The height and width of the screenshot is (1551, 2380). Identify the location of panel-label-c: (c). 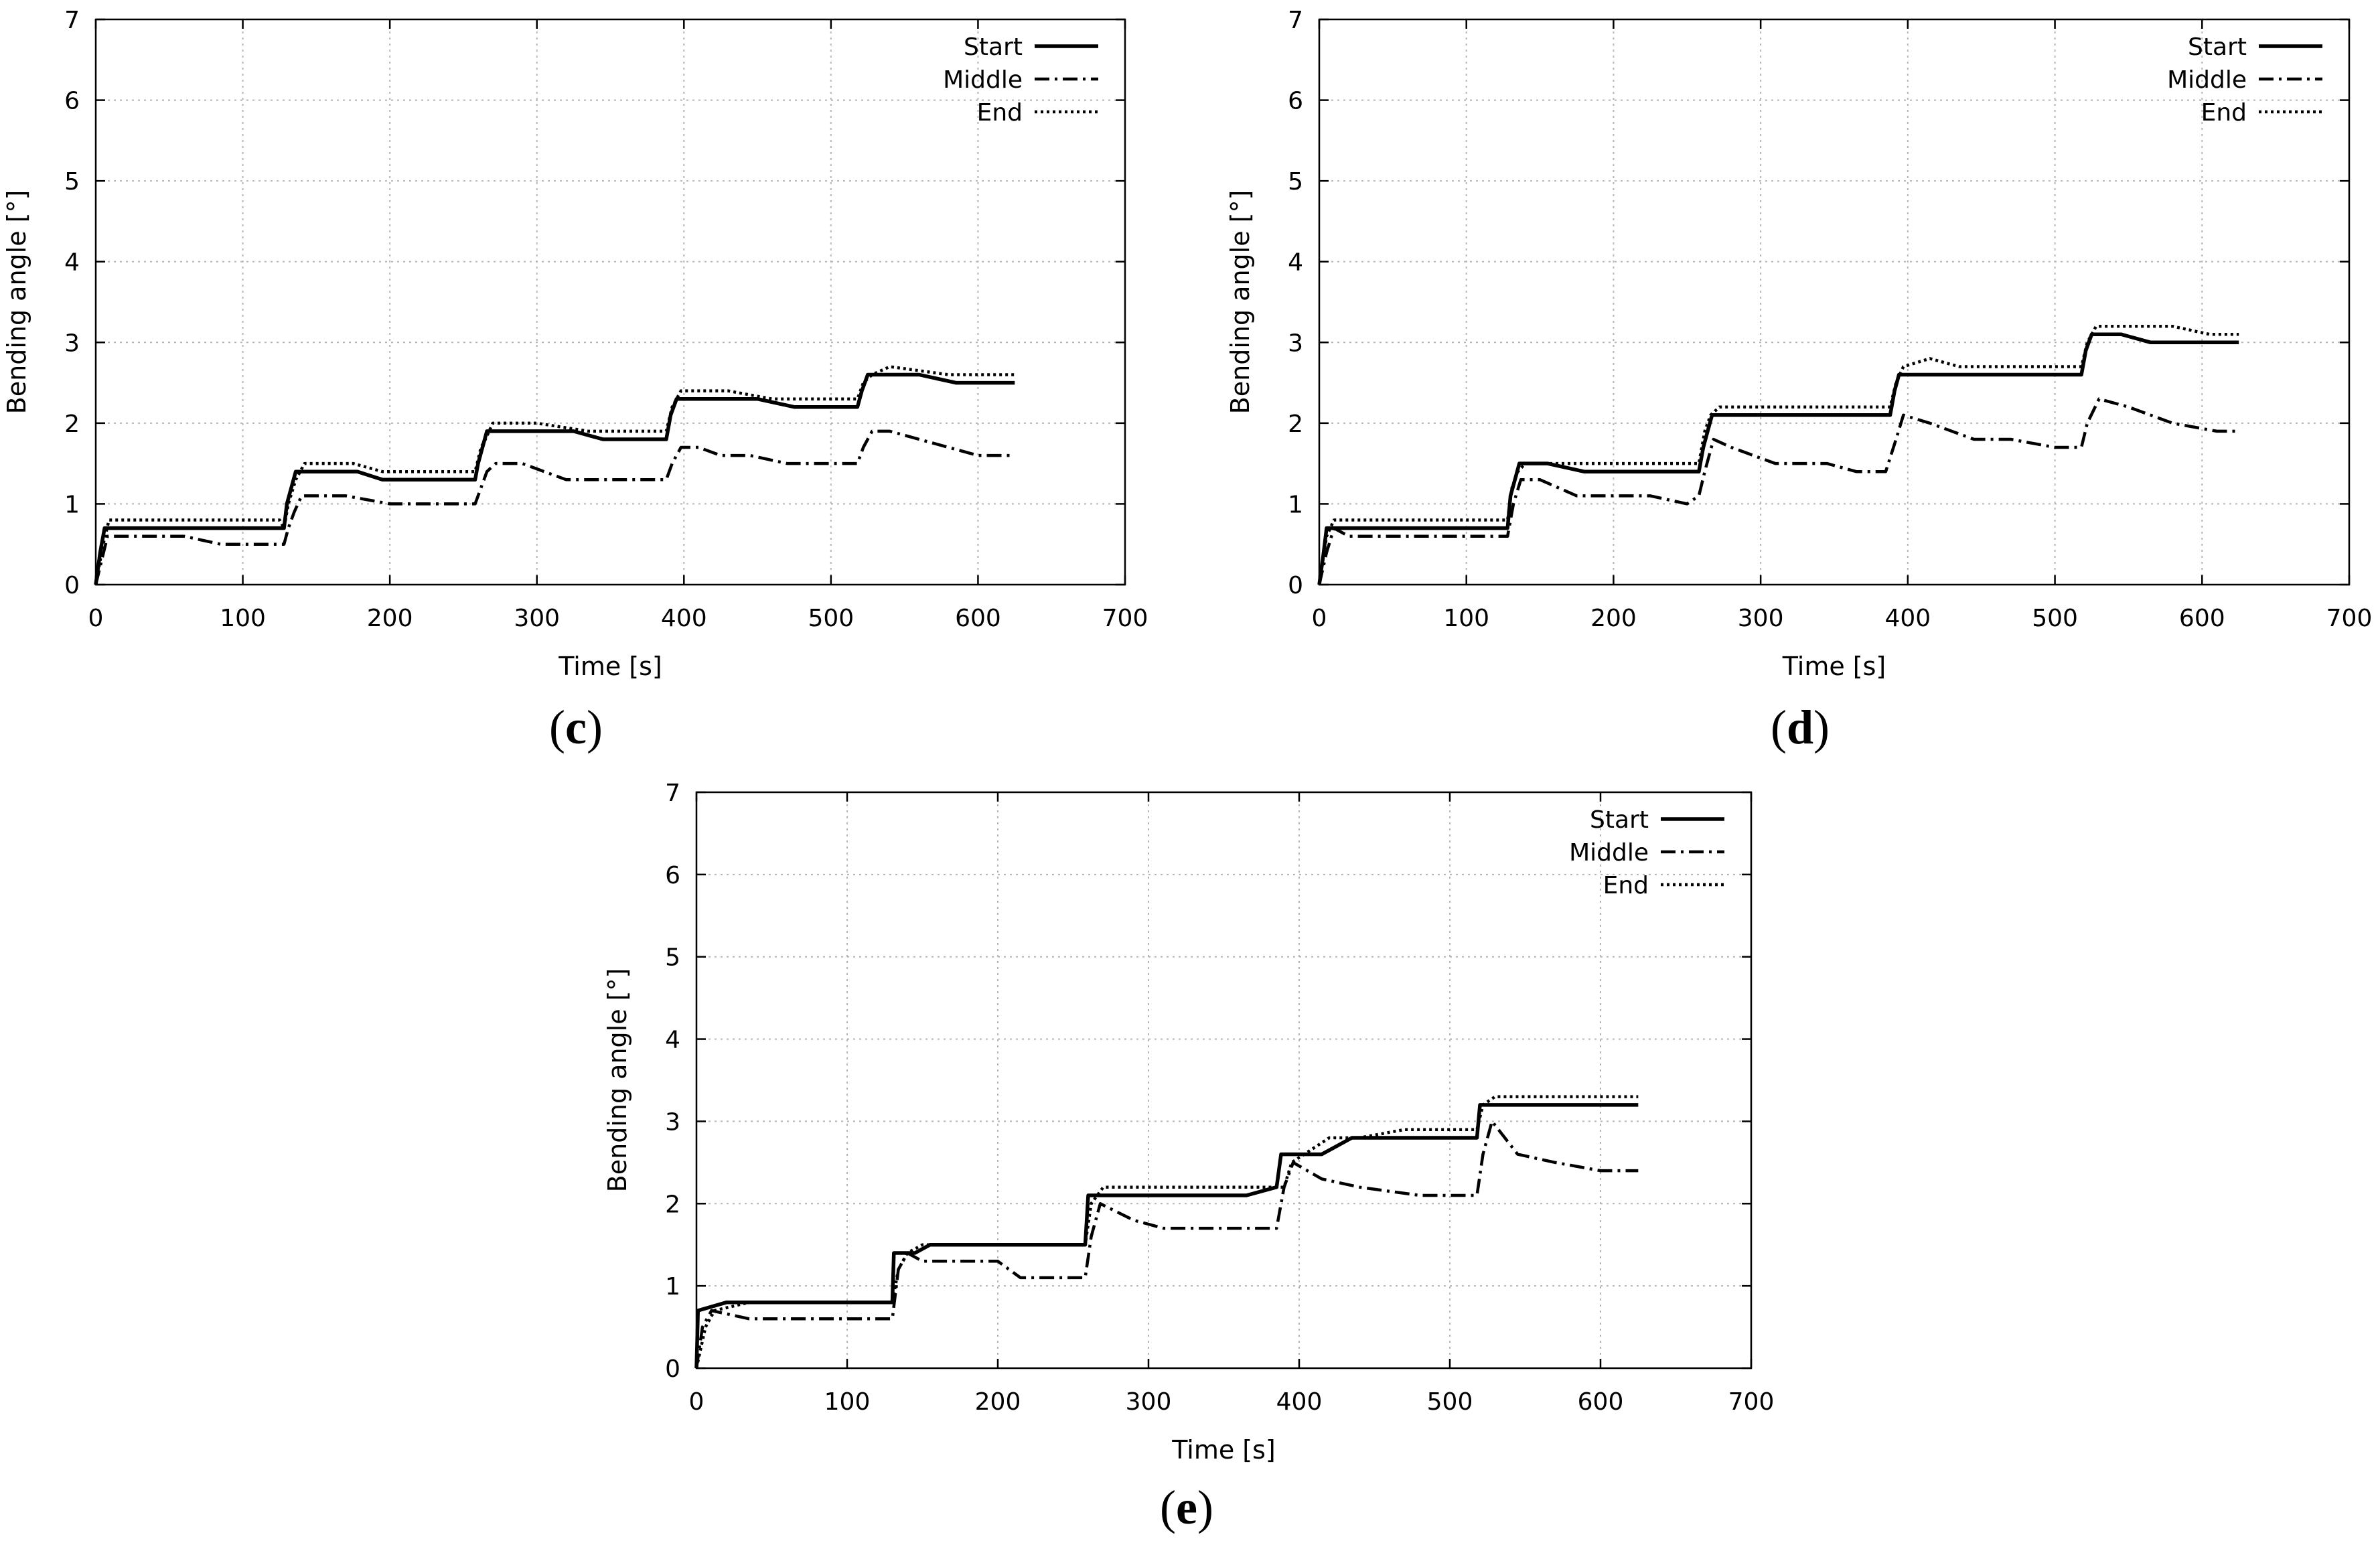
(576, 727).